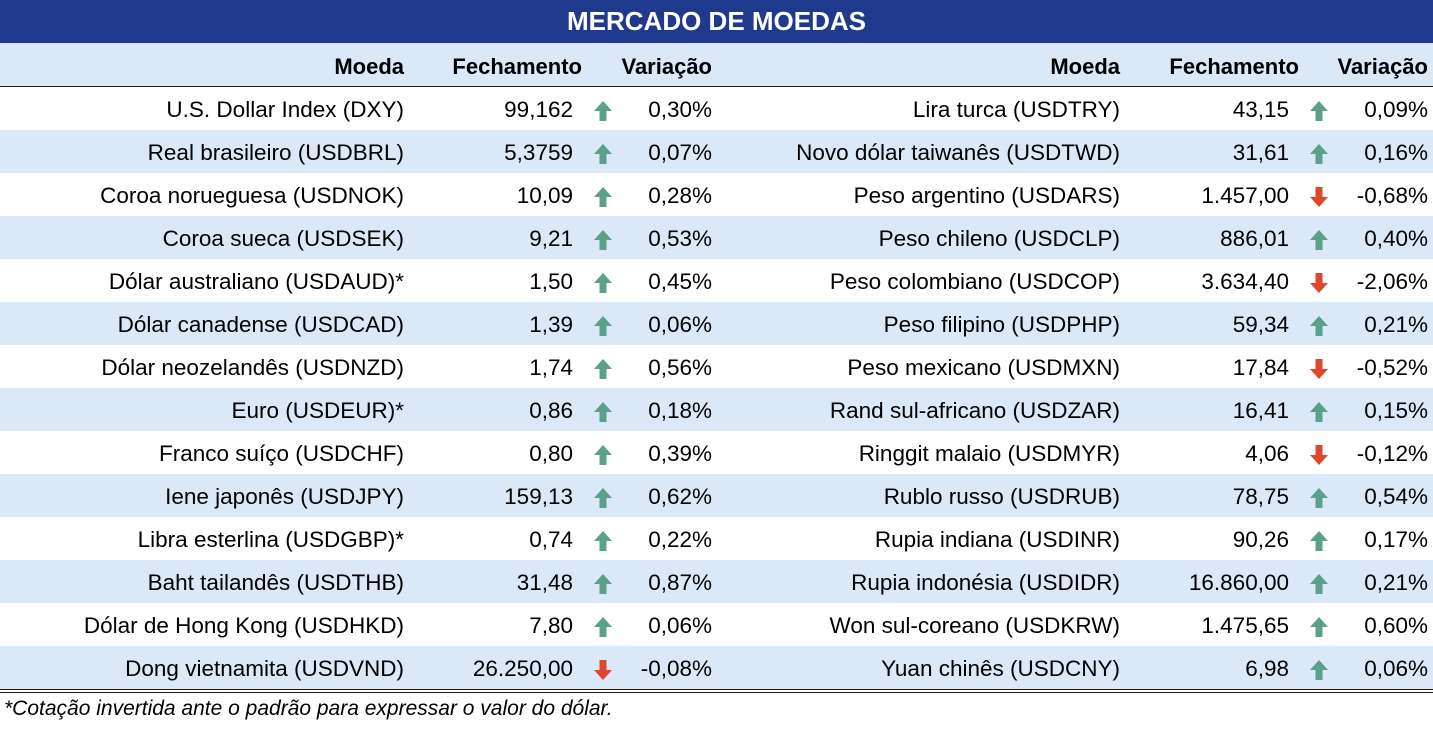 Image resolution: width=1433 pixels, height=731 pixels. I want to click on left-change-percent: 0,53%, so click(680, 238).